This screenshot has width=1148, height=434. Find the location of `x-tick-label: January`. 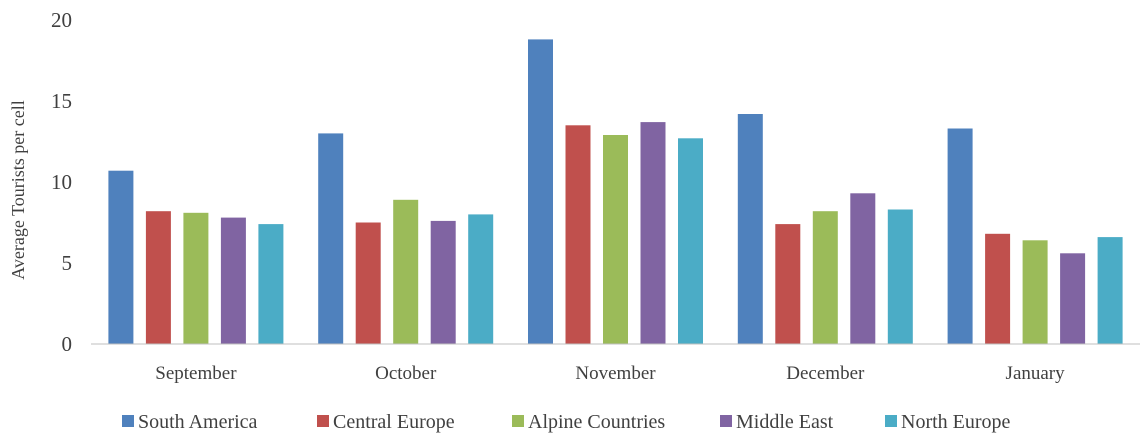

x-tick-label: January is located at coordinates (1036, 373).